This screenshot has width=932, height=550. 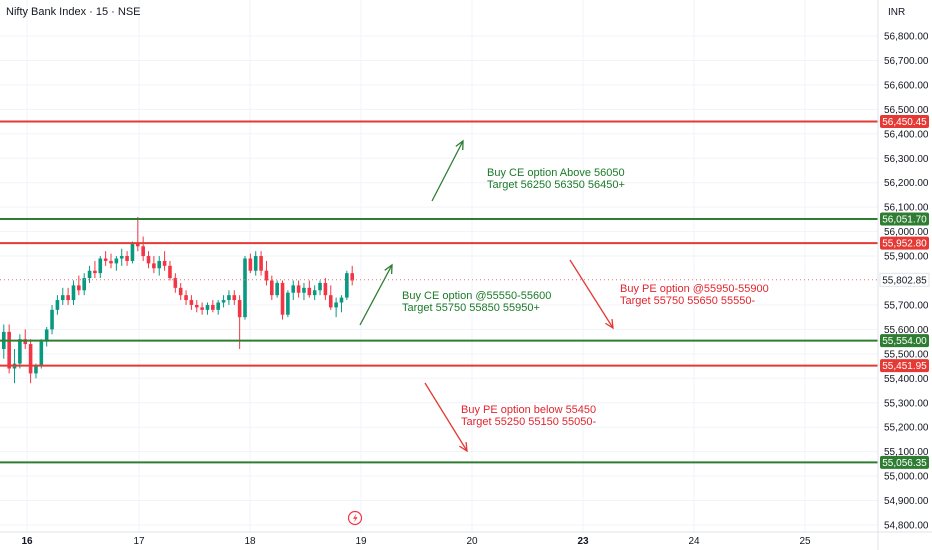 What do you see at coordinates (361, 541) in the screenshot?
I see `time-tick-label: 19` at bounding box center [361, 541].